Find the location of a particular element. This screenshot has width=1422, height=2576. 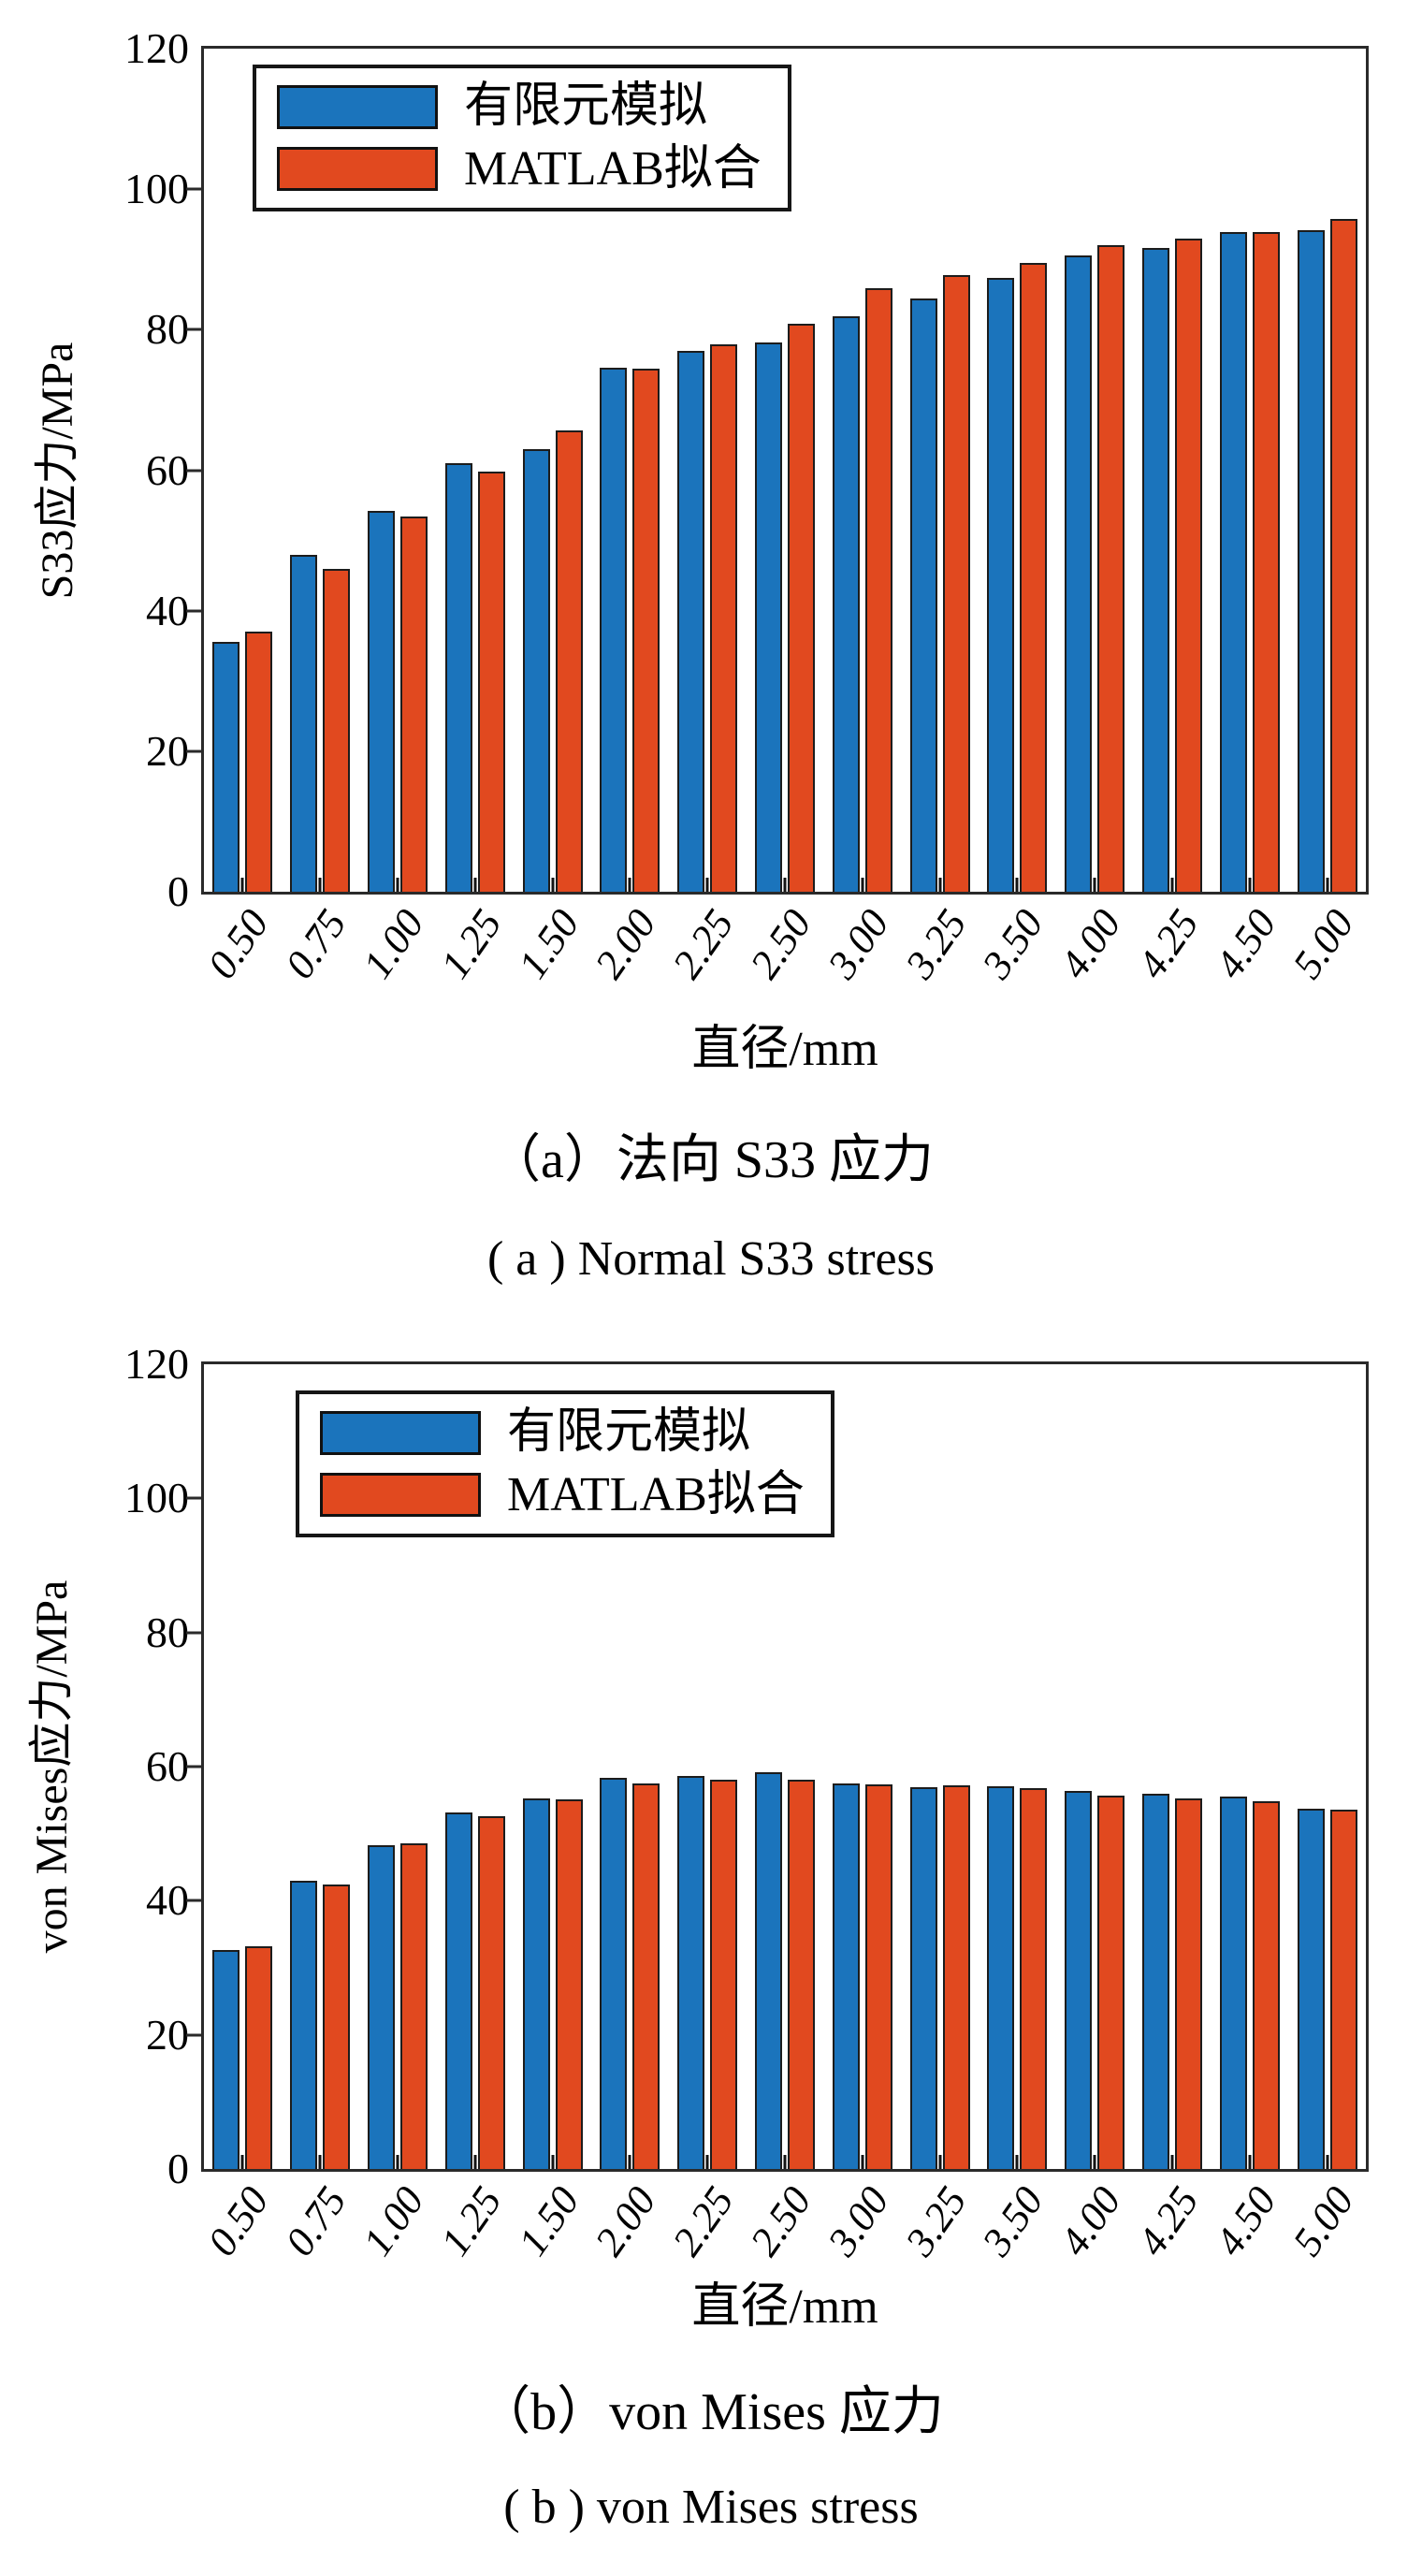

bar-matlab-1.50 is located at coordinates (569, 1984).